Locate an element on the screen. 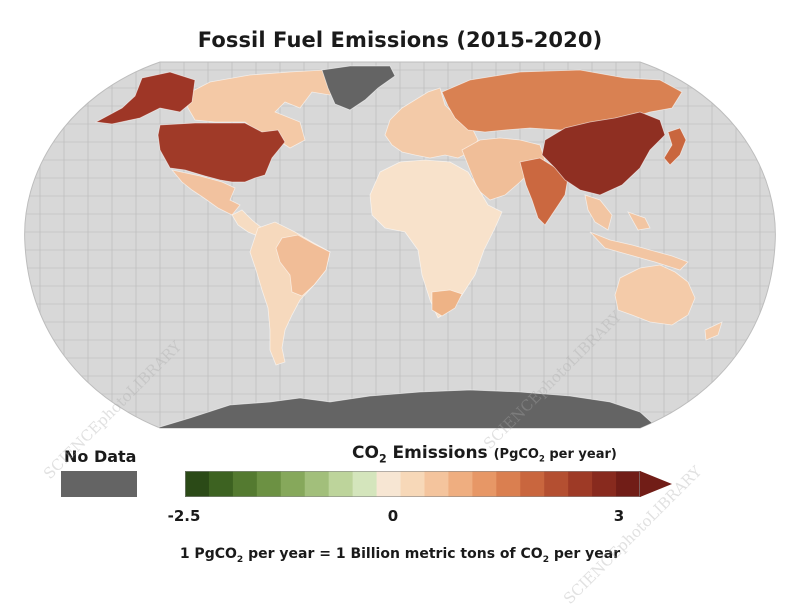 The image size is (800, 608). no-data-swatch is located at coordinates (99, 484).